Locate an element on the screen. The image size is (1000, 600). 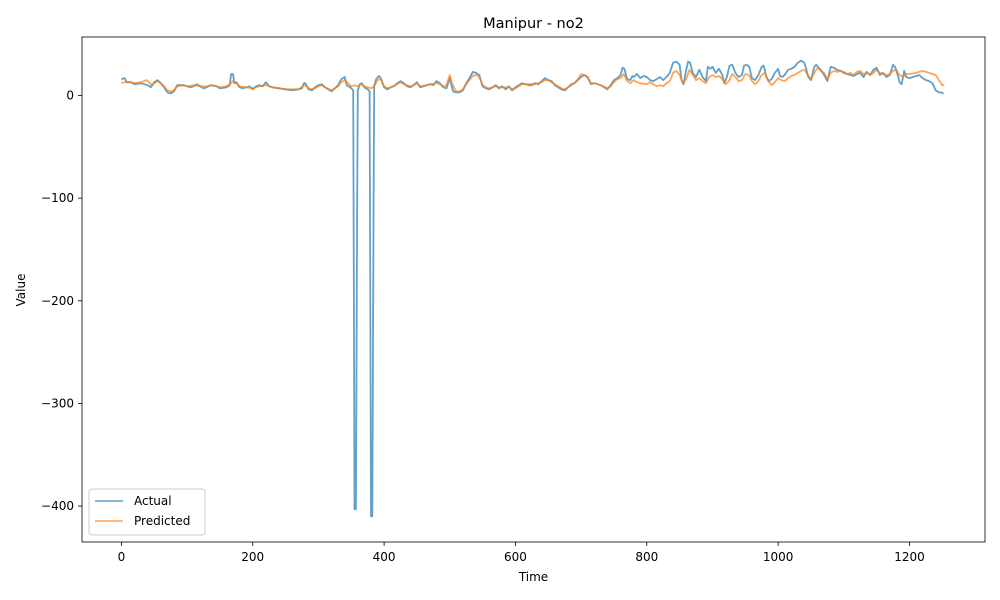
x-tick-label: 0 is located at coordinates (122, 557).